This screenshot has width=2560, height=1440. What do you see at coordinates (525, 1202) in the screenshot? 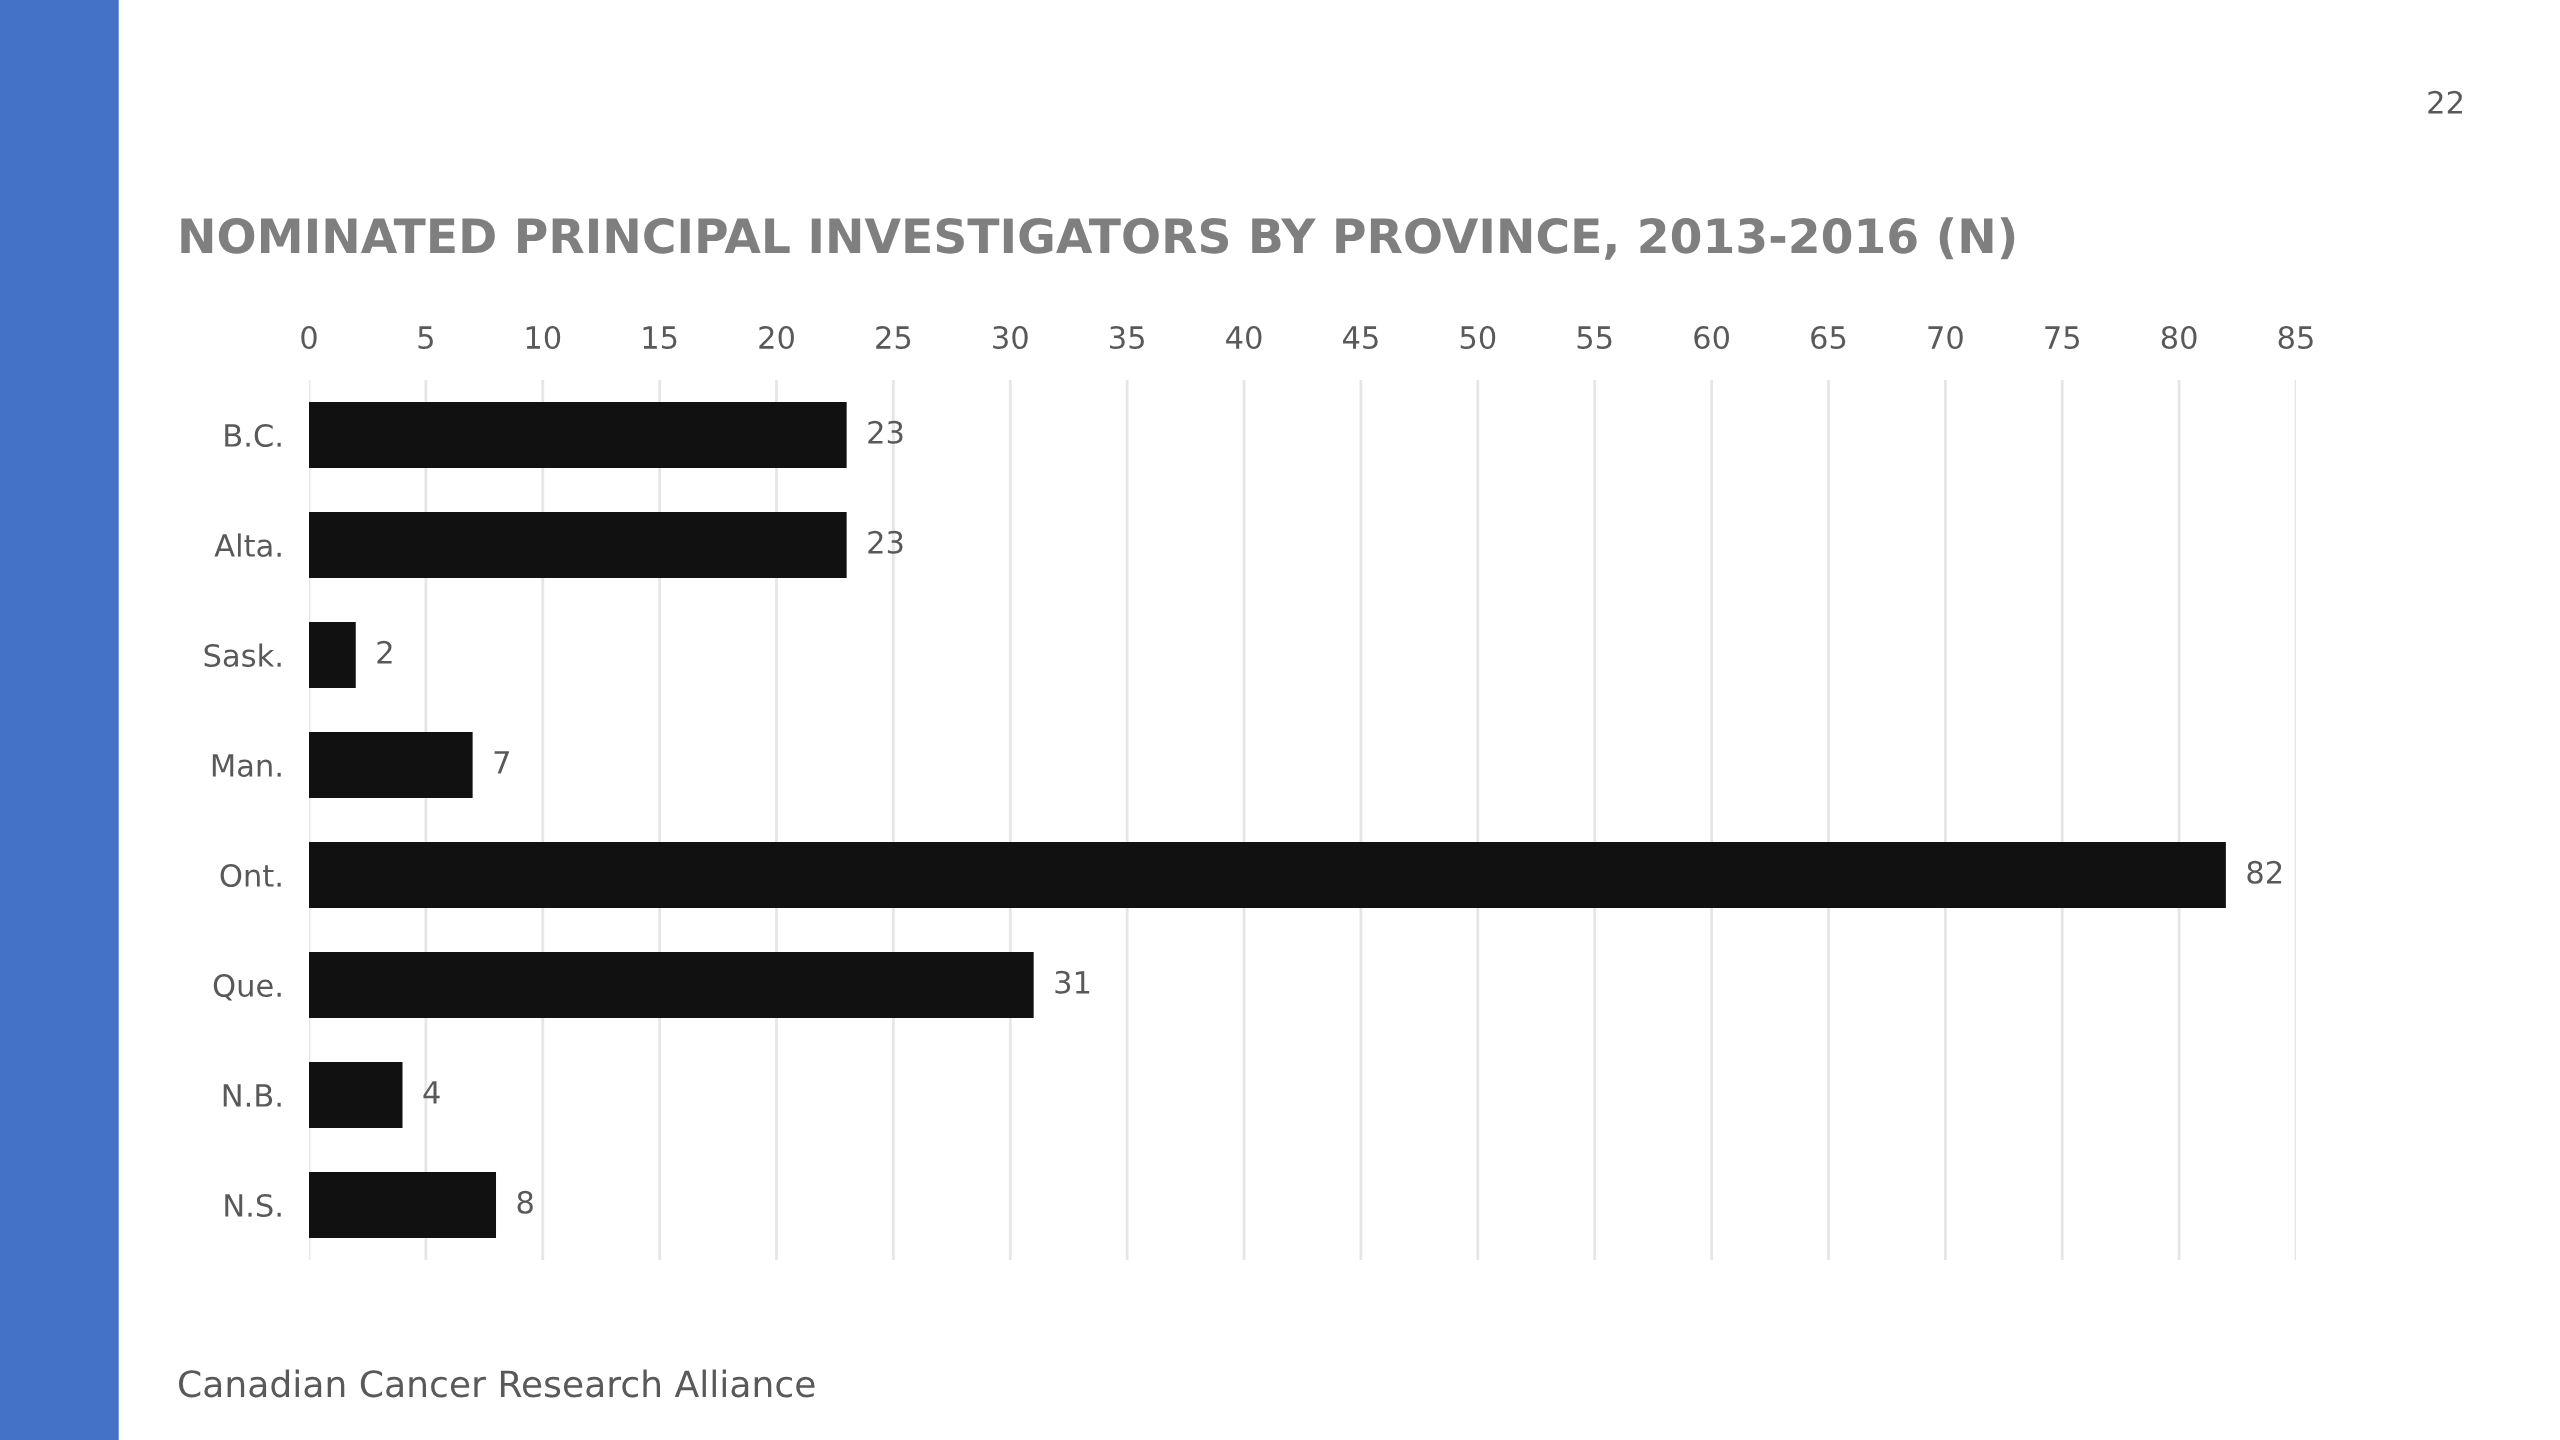
I see `data-label: 8` at bounding box center [525, 1202].